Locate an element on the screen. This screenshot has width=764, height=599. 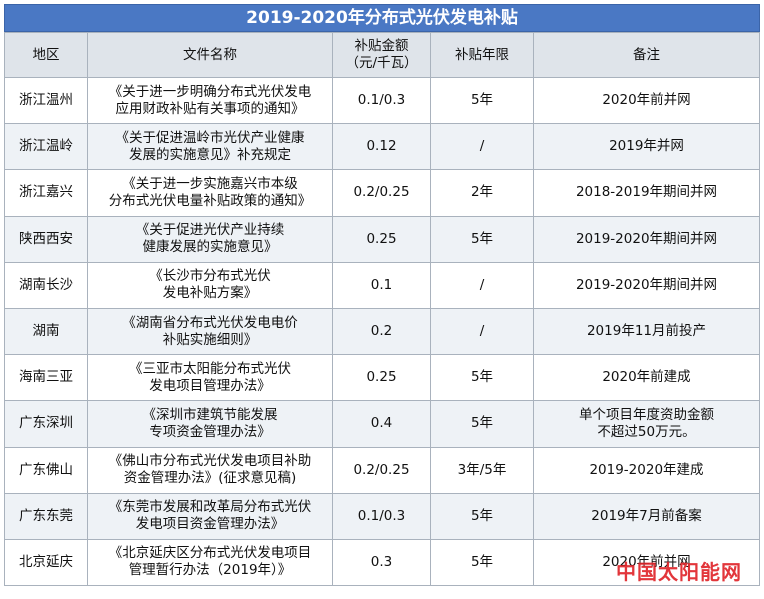
cell-region: 海南三亚 is located at coordinates (46, 378).